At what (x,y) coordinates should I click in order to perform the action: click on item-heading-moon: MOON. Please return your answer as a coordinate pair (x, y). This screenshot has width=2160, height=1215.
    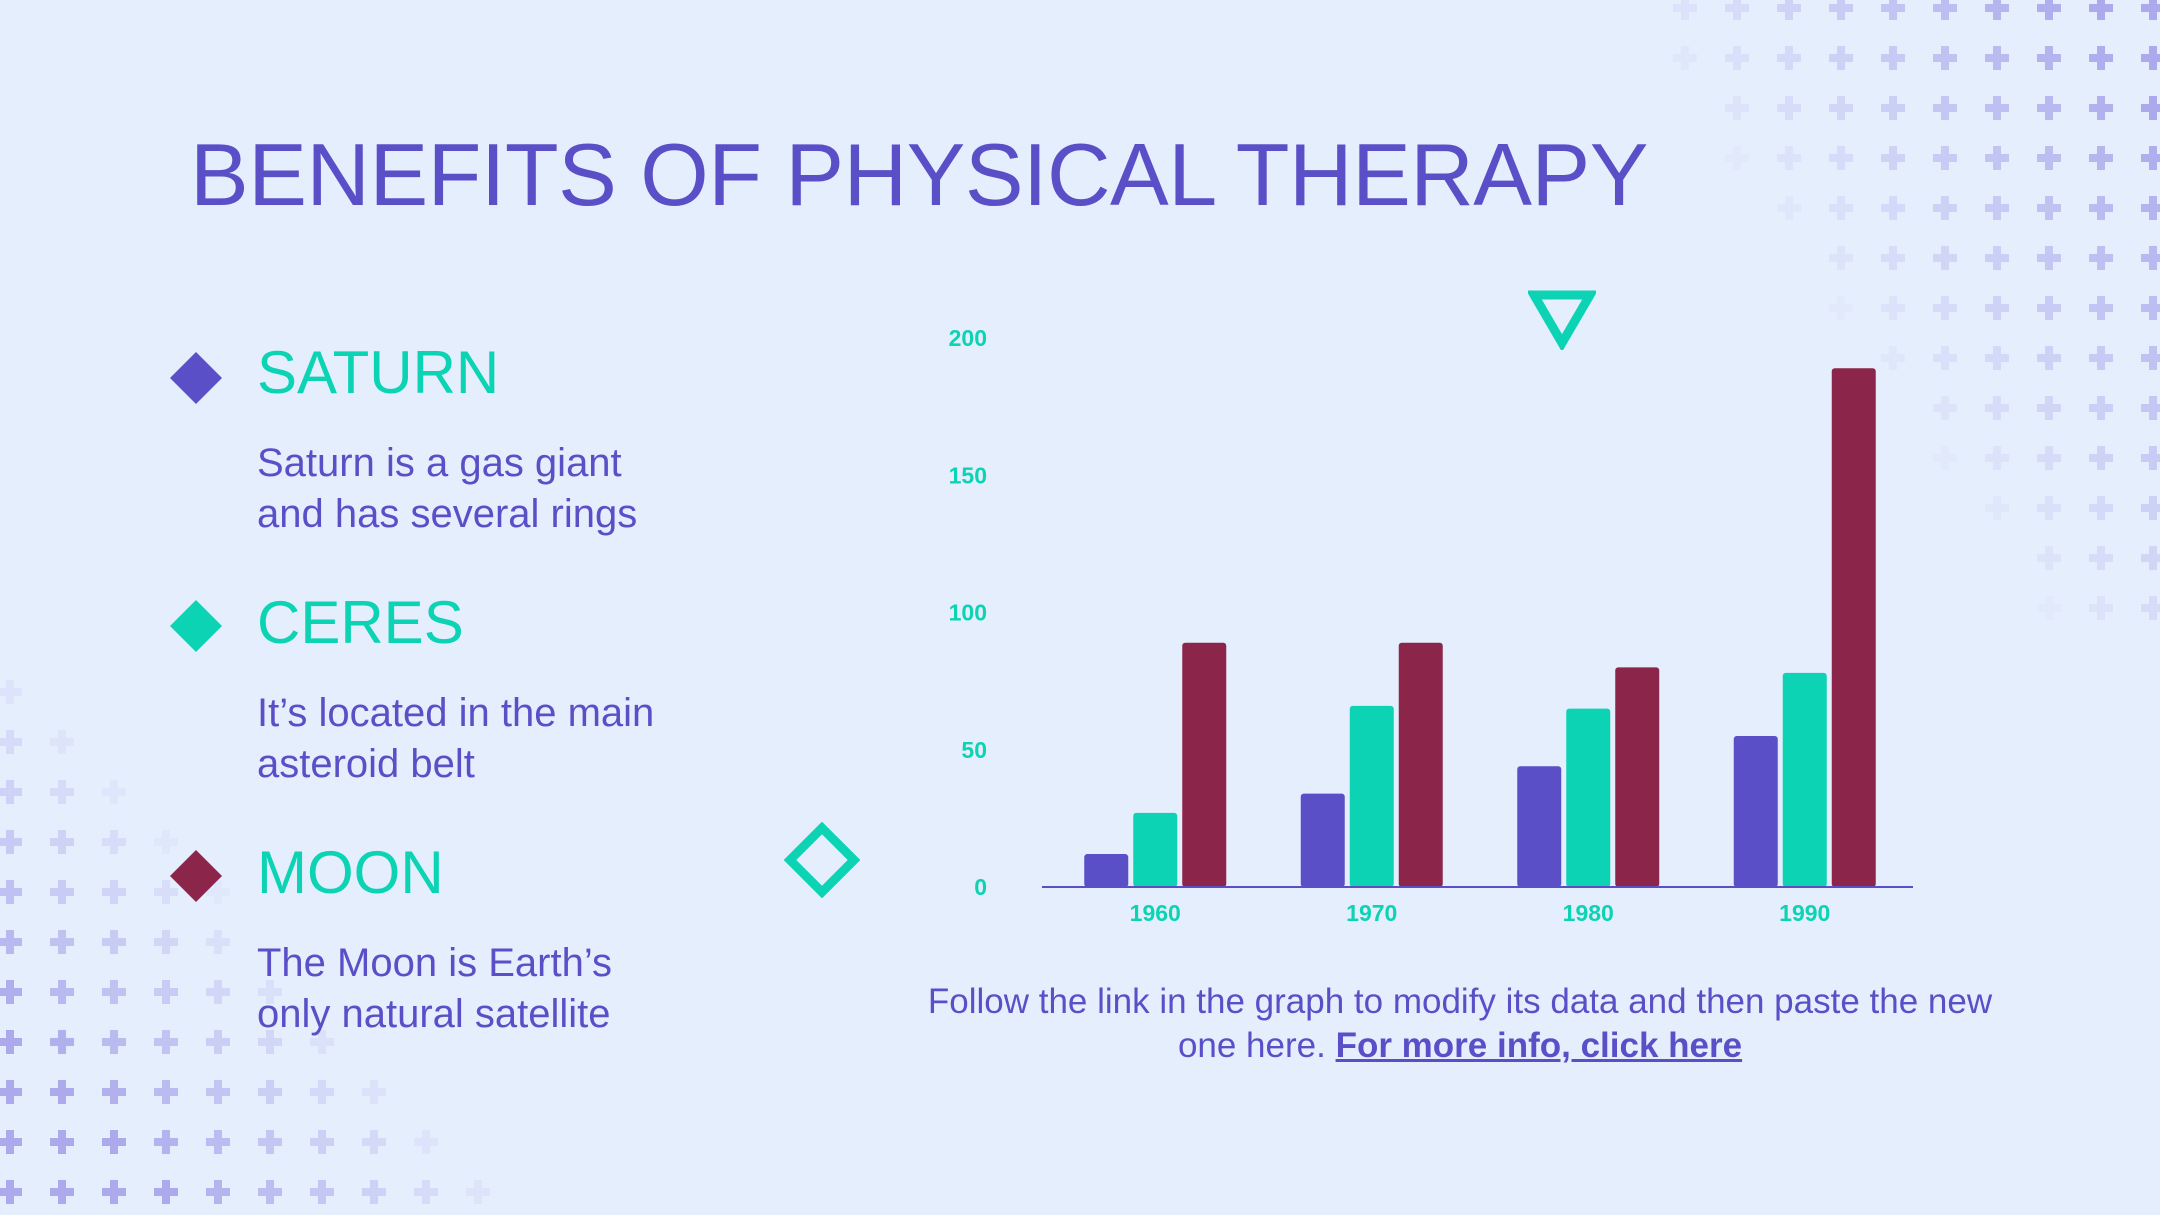
    Looking at the image, I should click on (350, 872).